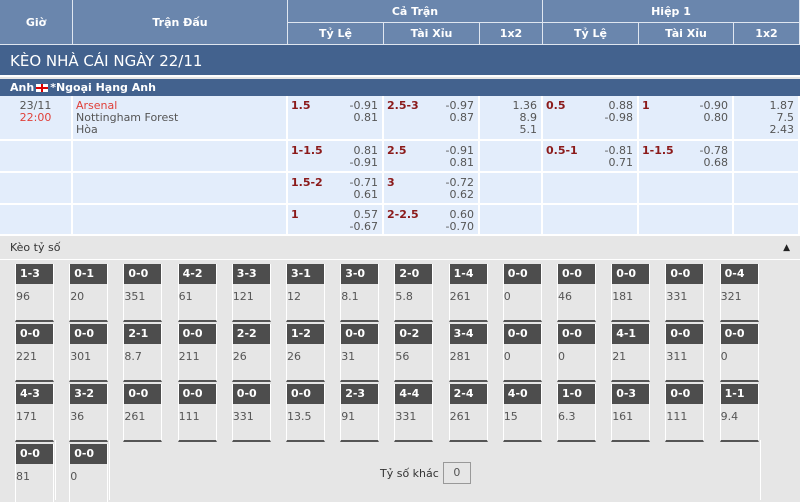 Image resolution: width=800 pixels, height=502 pixels. I want to click on score-cell: 0-0 13.5, so click(305, 413).